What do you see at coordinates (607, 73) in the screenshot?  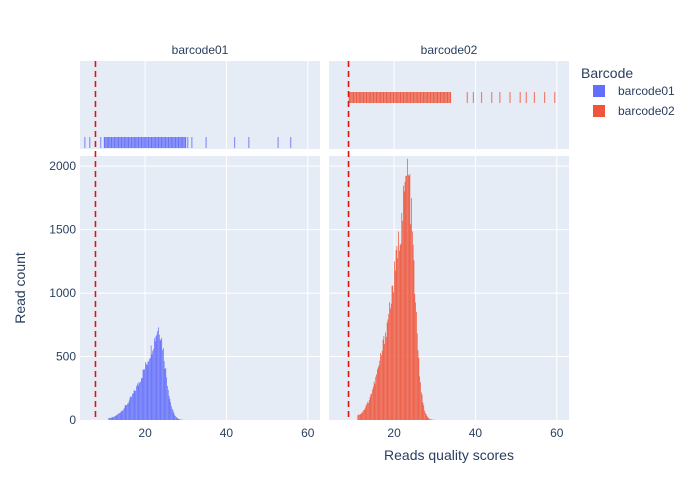 I see `legend-title: Barcode` at bounding box center [607, 73].